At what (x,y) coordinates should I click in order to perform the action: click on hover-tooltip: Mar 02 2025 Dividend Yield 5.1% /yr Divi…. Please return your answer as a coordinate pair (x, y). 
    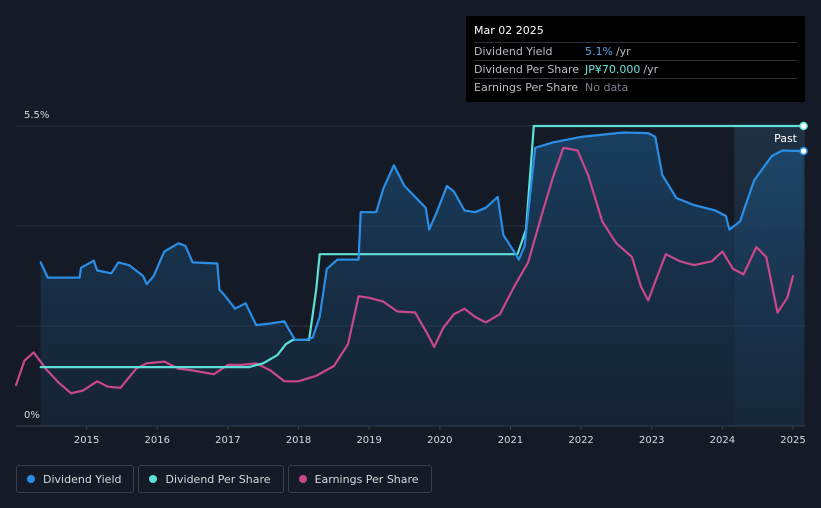
    Looking at the image, I should click on (635, 59).